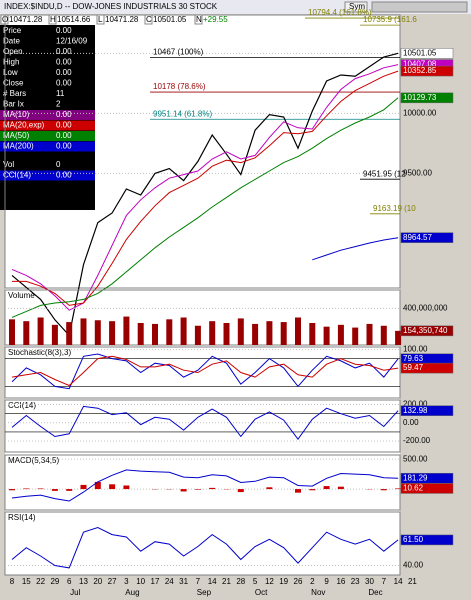  Describe the element at coordinates (22, 517) in the screenshot. I see `panel-title: RSI(14)` at that location.